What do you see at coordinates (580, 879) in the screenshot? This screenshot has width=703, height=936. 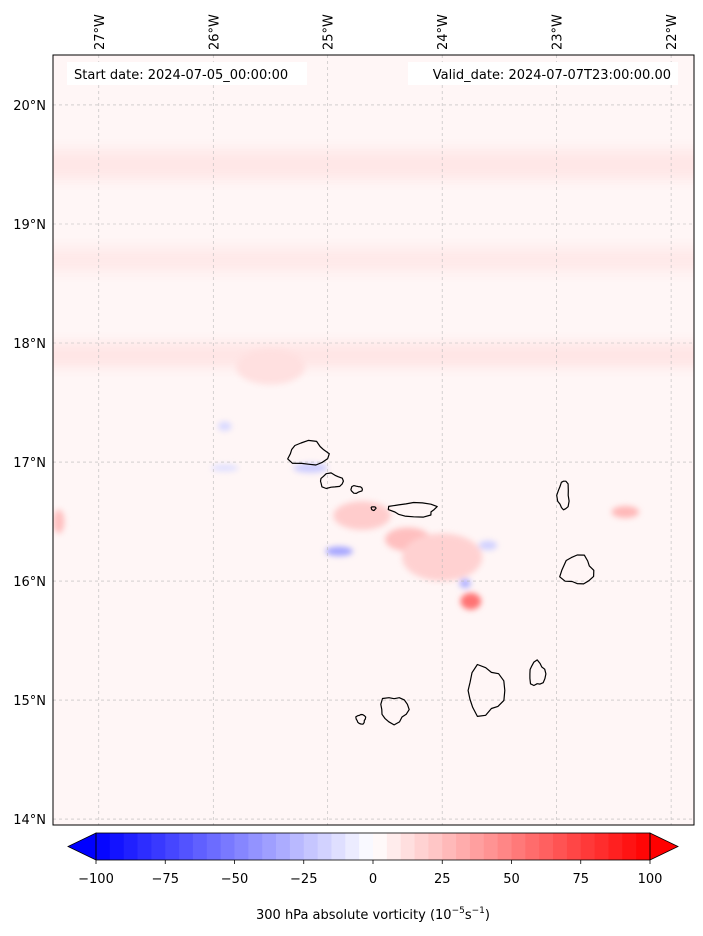 I see `colorbar-tick-label: 75` at bounding box center [580, 879].